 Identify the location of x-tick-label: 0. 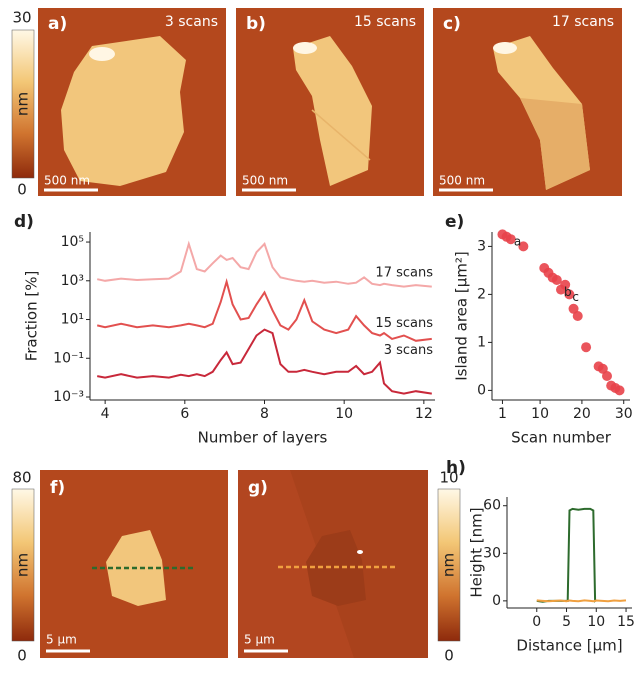
(536, 622).